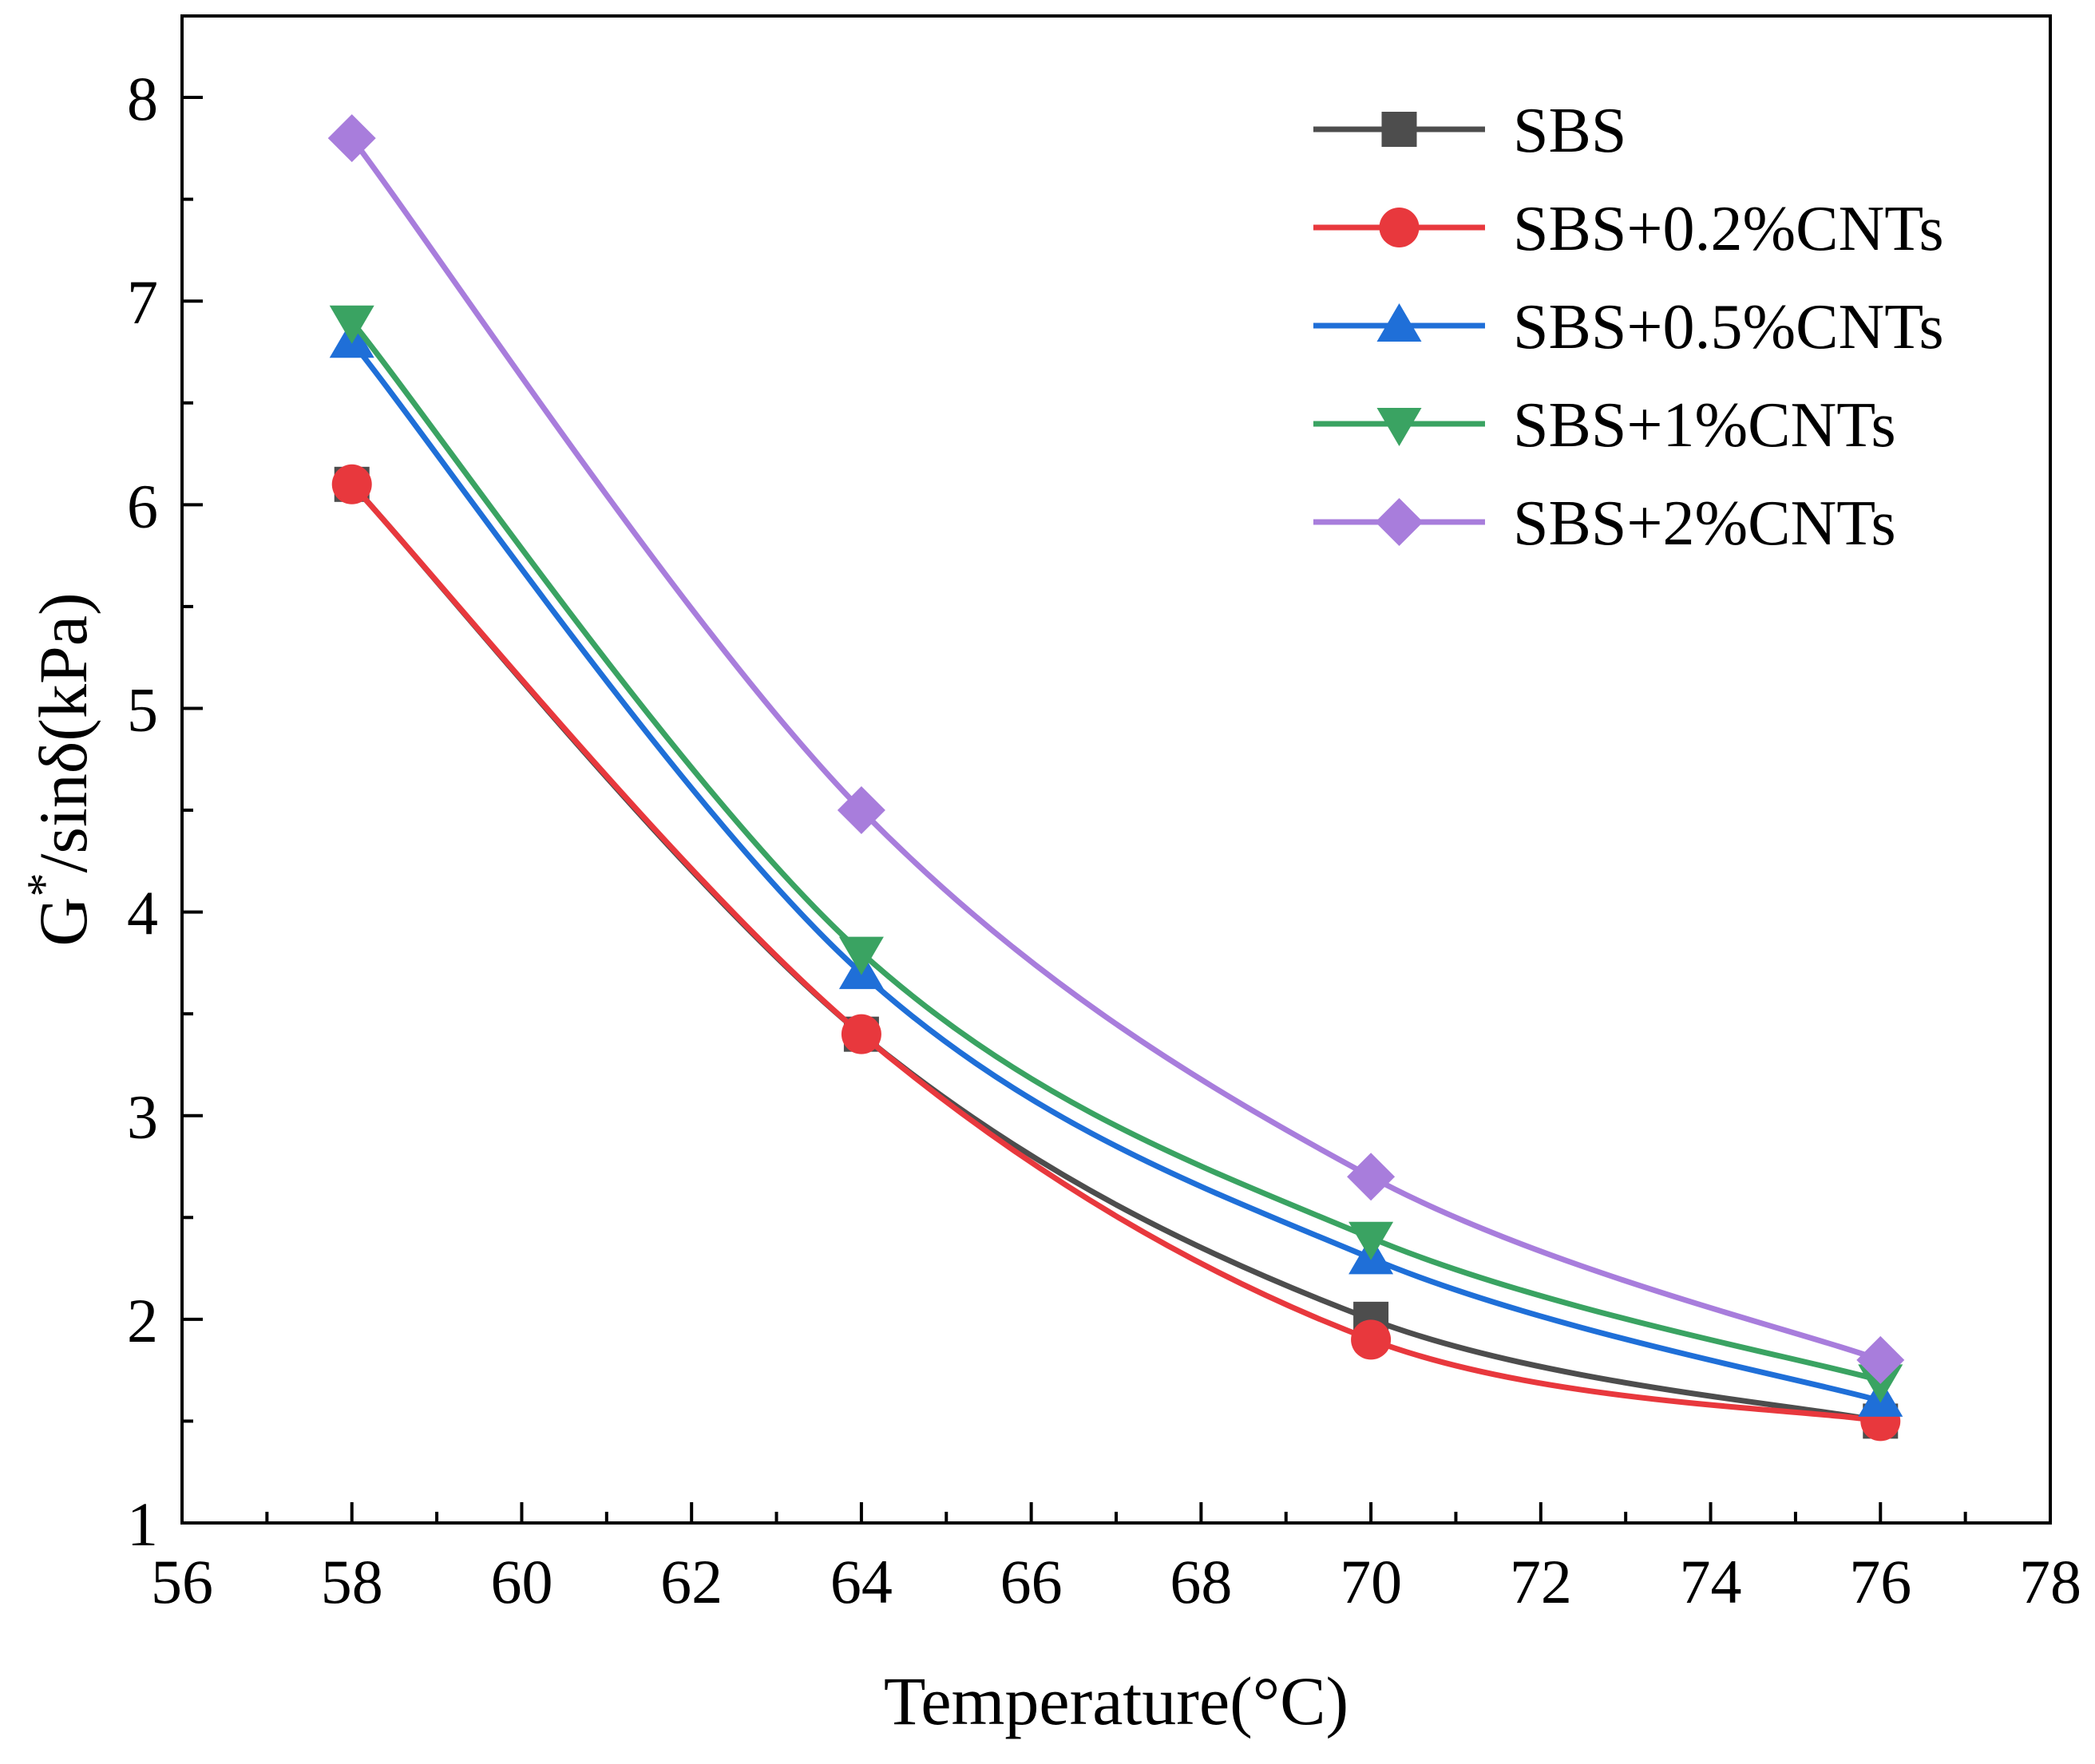 This screenshot has height=1764, width=2095. Describe the element at coordinates (352, 1582) in the screenshot. I see `x-tick-label: 58` at that location.